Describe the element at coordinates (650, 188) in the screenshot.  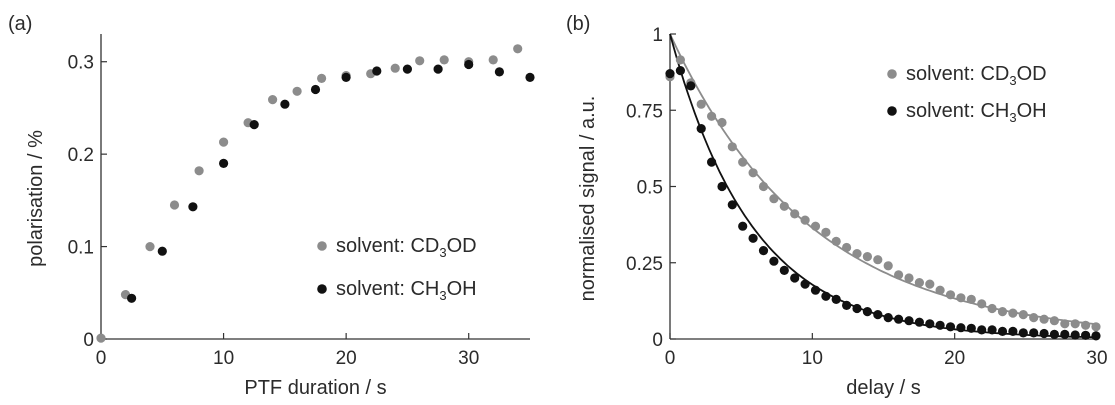
I see `y-tick-label: 0.5` at that location.